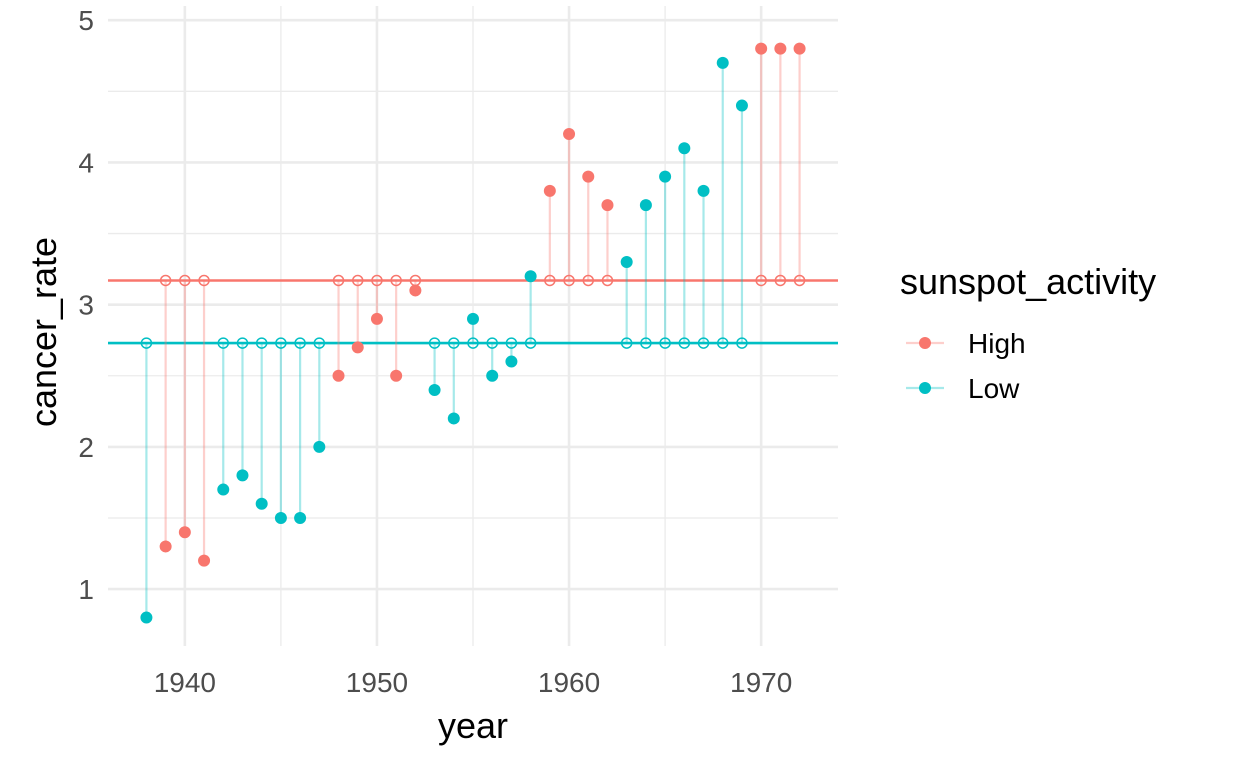  I want to click on x-tick-label: 1960, so click(569, 682).